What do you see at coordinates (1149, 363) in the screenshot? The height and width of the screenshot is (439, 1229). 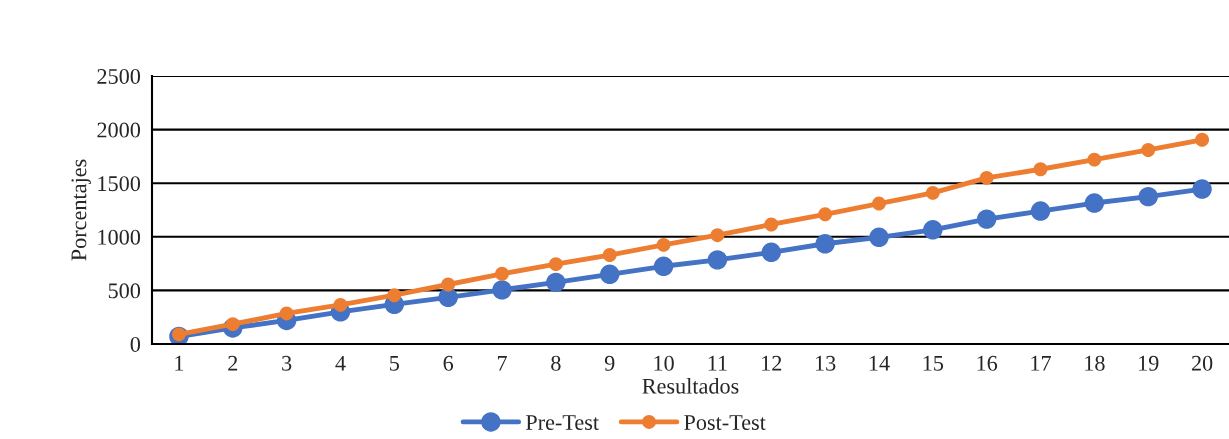 I see `x-tick-label: 19` at bounding box center [1149, 363].